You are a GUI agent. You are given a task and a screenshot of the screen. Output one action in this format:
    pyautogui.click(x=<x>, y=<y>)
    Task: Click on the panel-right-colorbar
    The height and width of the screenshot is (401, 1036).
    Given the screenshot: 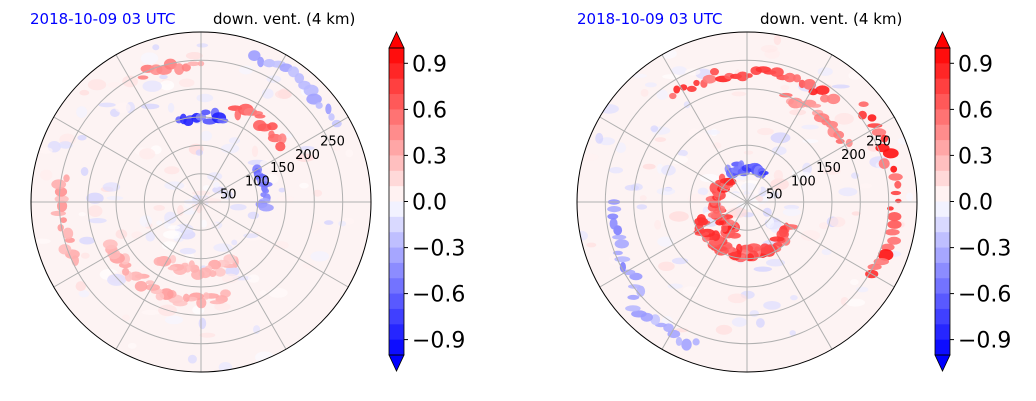 What is the action you would take?
    pyautogui.click(x=942, y=201)
    